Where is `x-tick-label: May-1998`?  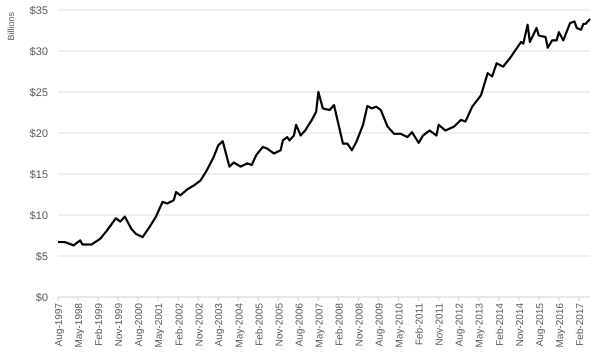 x-tick-label: May-1998 is located at coordinates (79, 325).